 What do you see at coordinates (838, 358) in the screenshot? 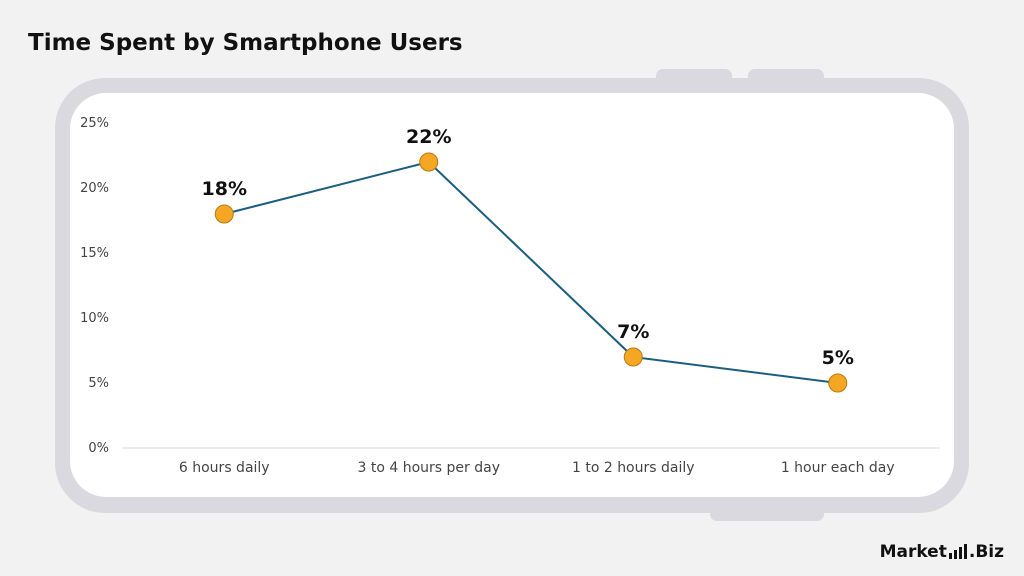
I see `data-label: 5%` at bounding box center [838, 358].